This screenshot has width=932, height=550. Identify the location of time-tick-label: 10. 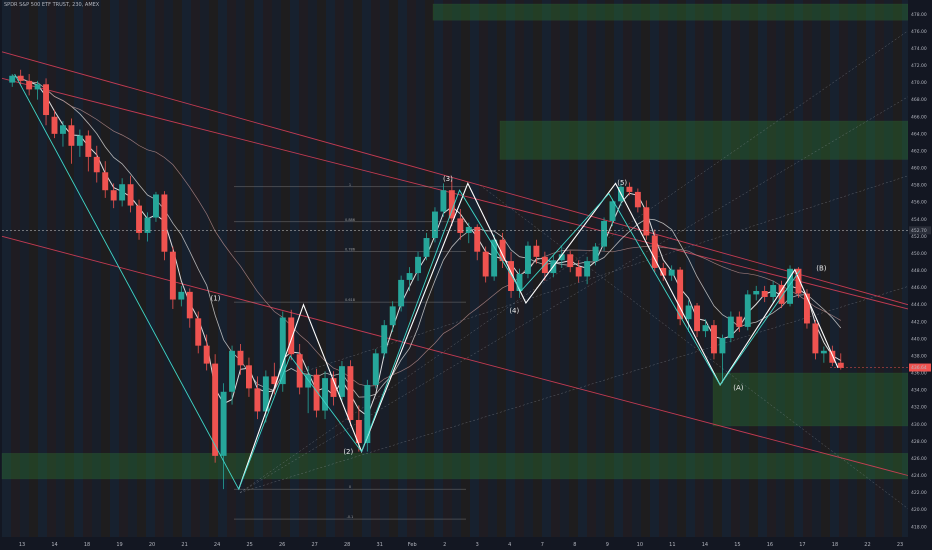
(640, 545).